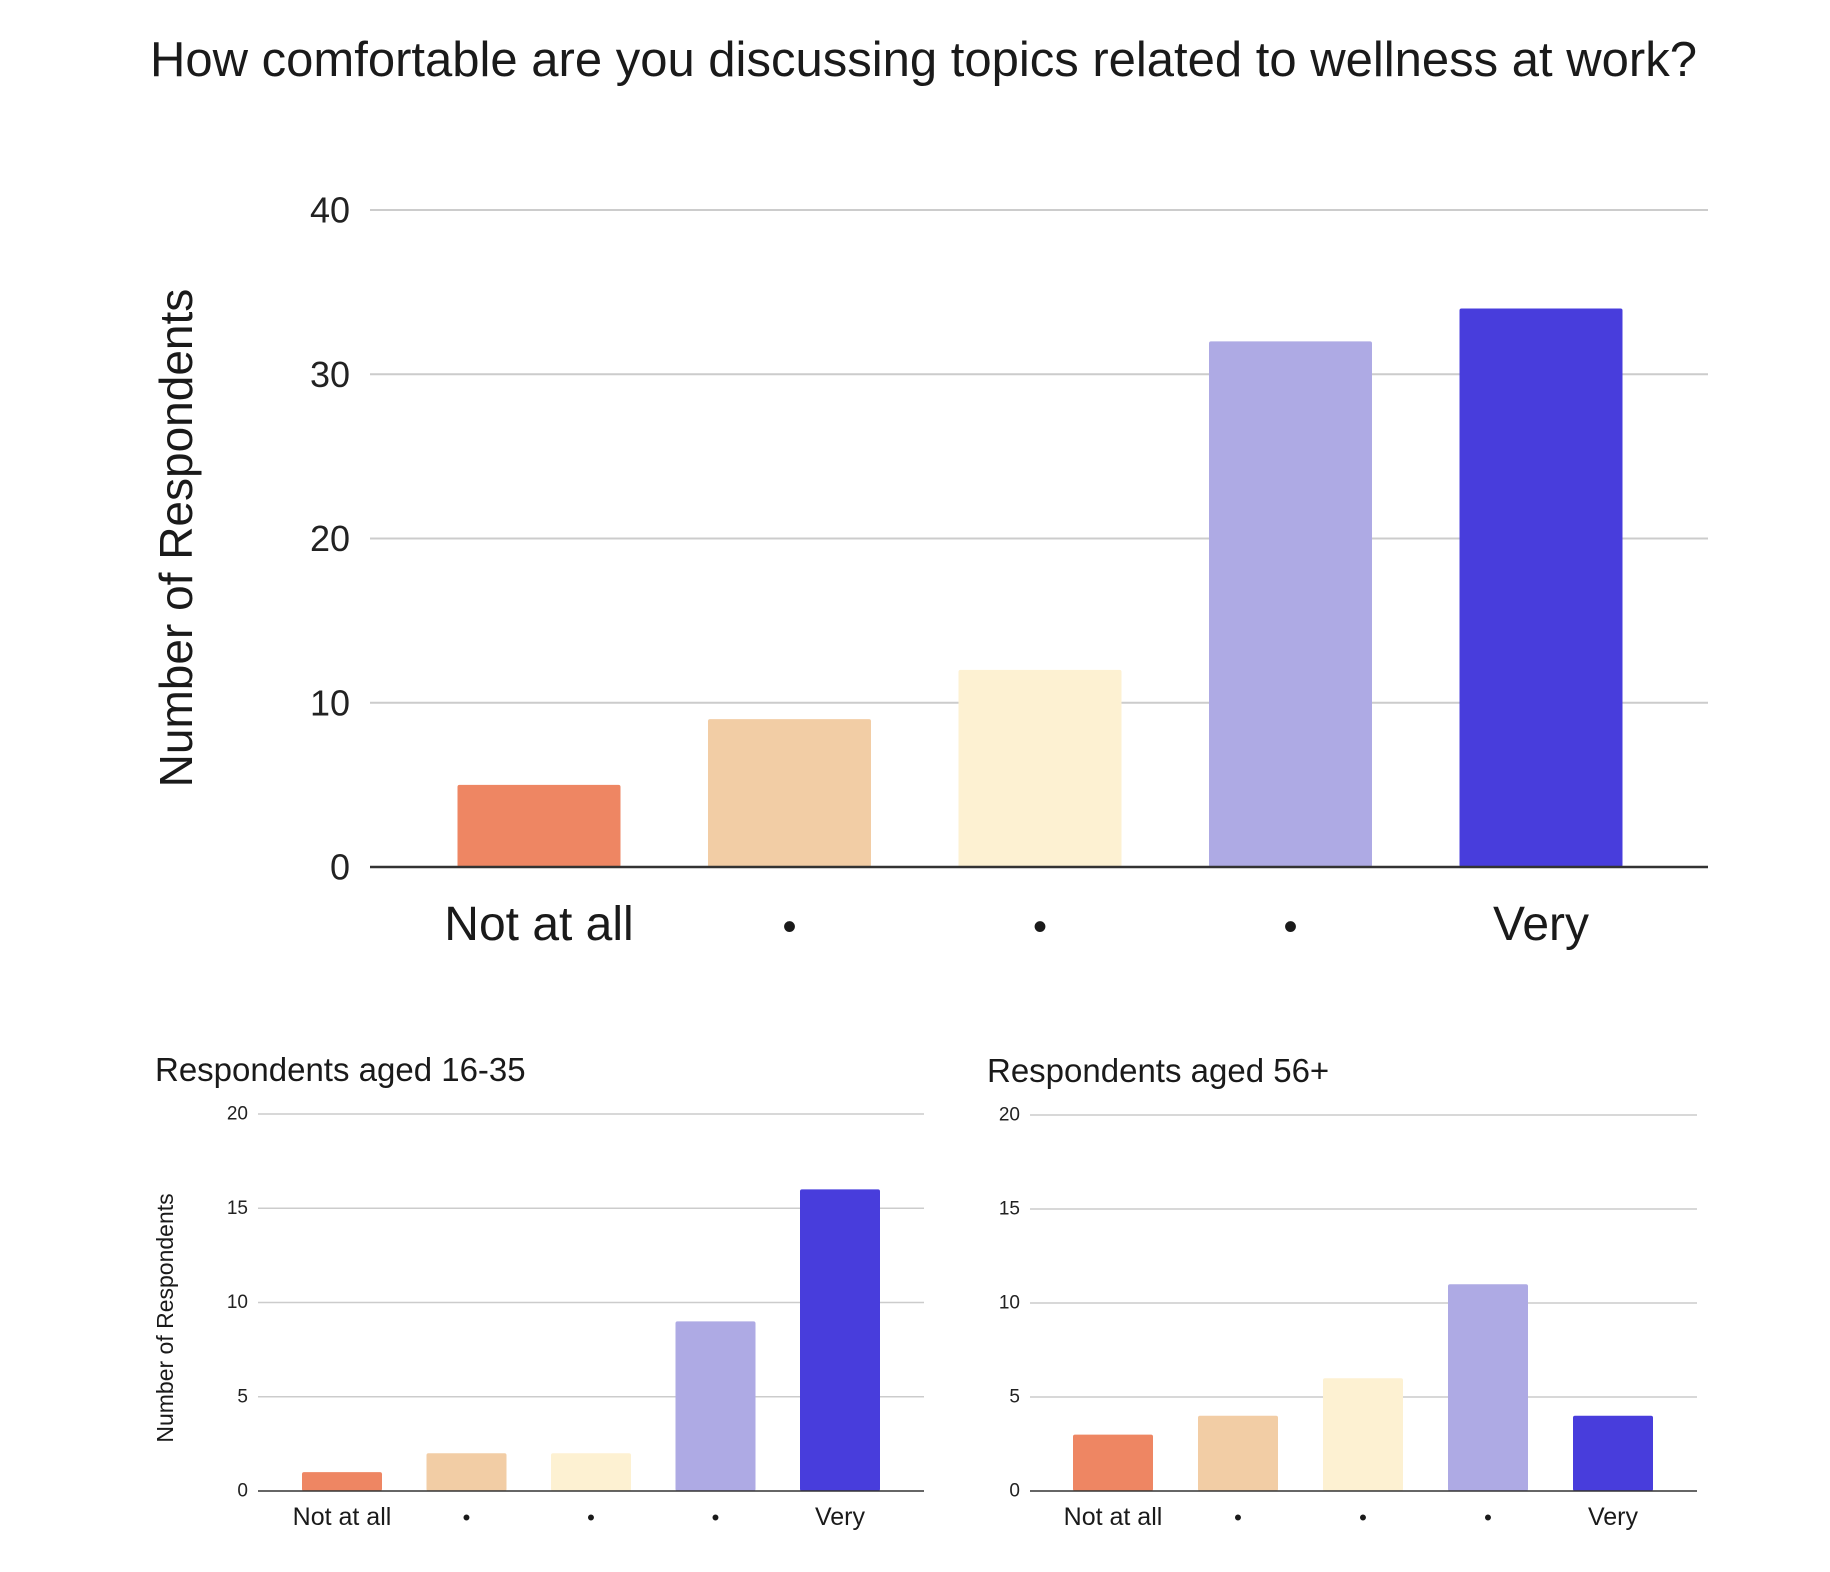  Describe the element at coordinates (1541, 924) in the screenshot. I see `main-x-tick-label: Very` at that location.